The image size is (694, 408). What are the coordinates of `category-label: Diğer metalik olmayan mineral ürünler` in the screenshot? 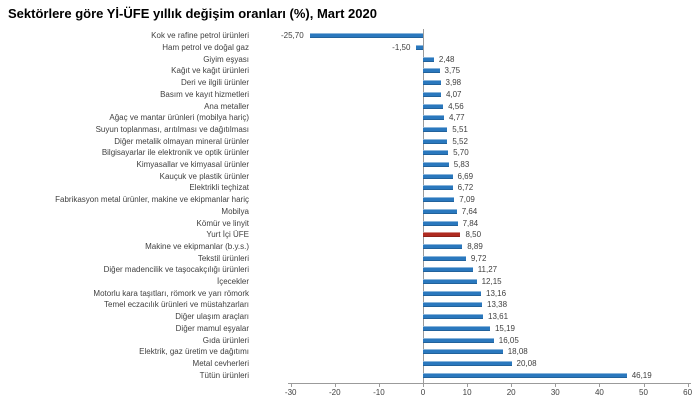 It's located at (181, 141).